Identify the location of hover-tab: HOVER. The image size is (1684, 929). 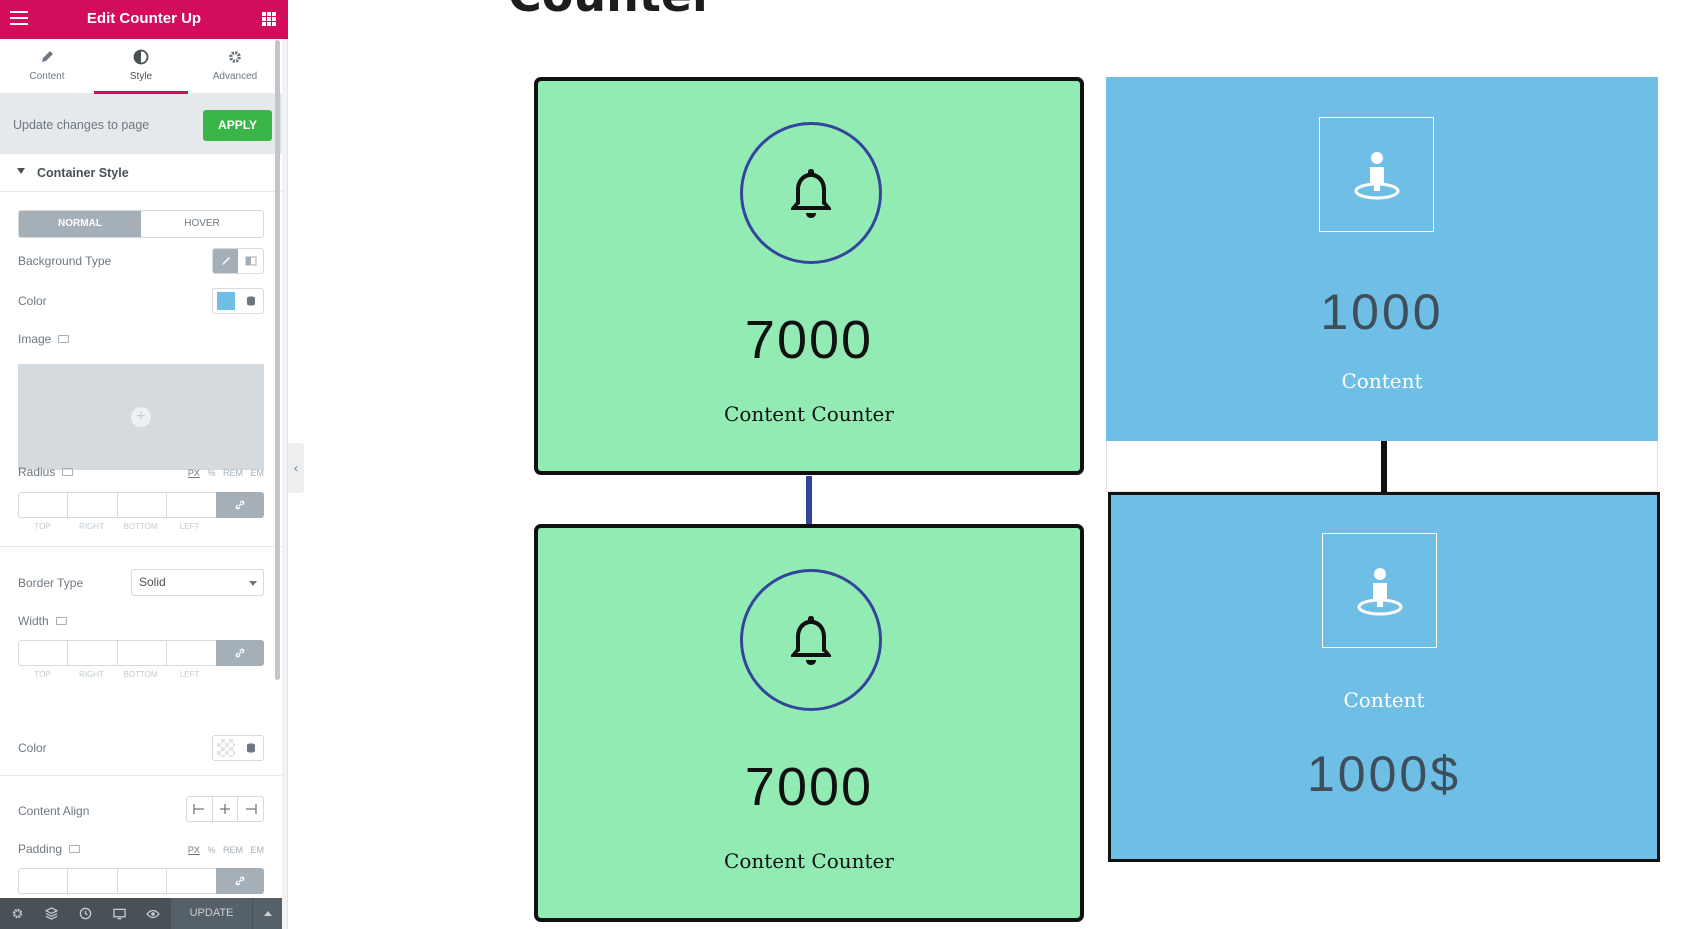
(202, 223).